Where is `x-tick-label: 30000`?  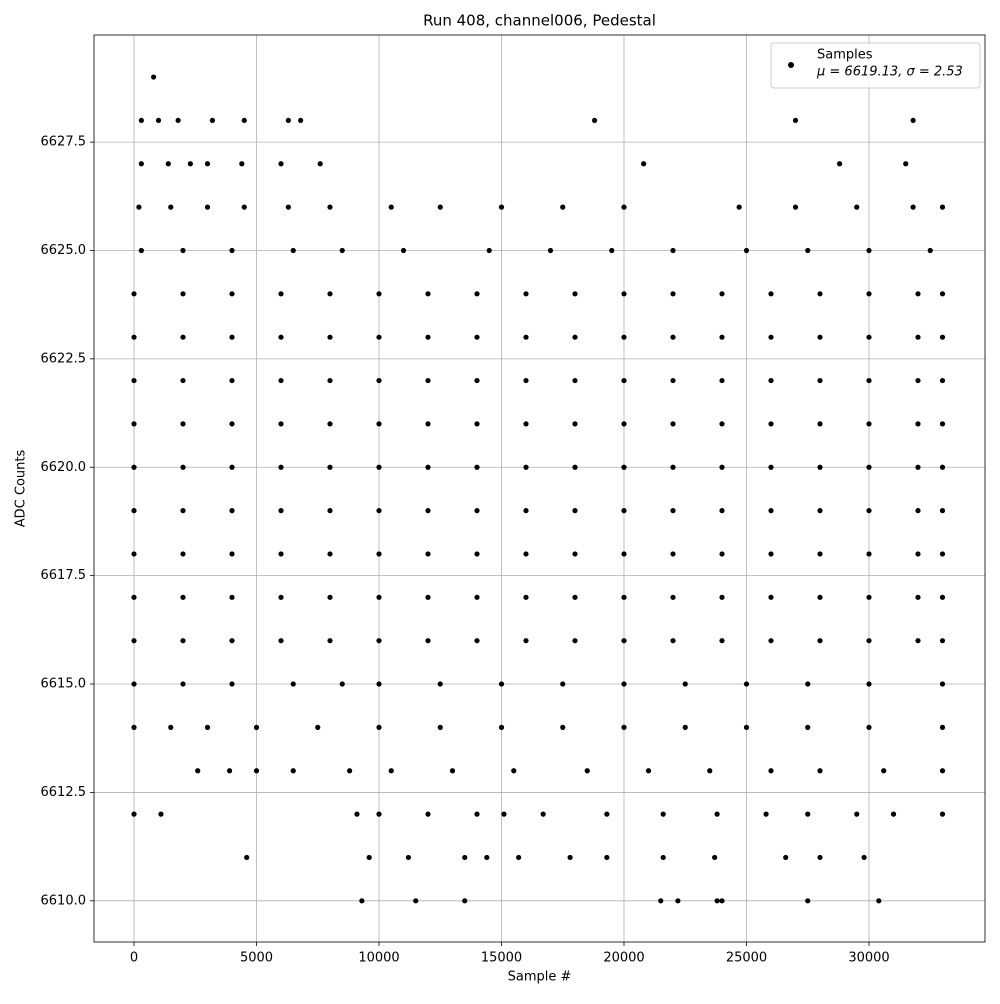 x-tick-label: 30000 is located at coordinates (868, 958).